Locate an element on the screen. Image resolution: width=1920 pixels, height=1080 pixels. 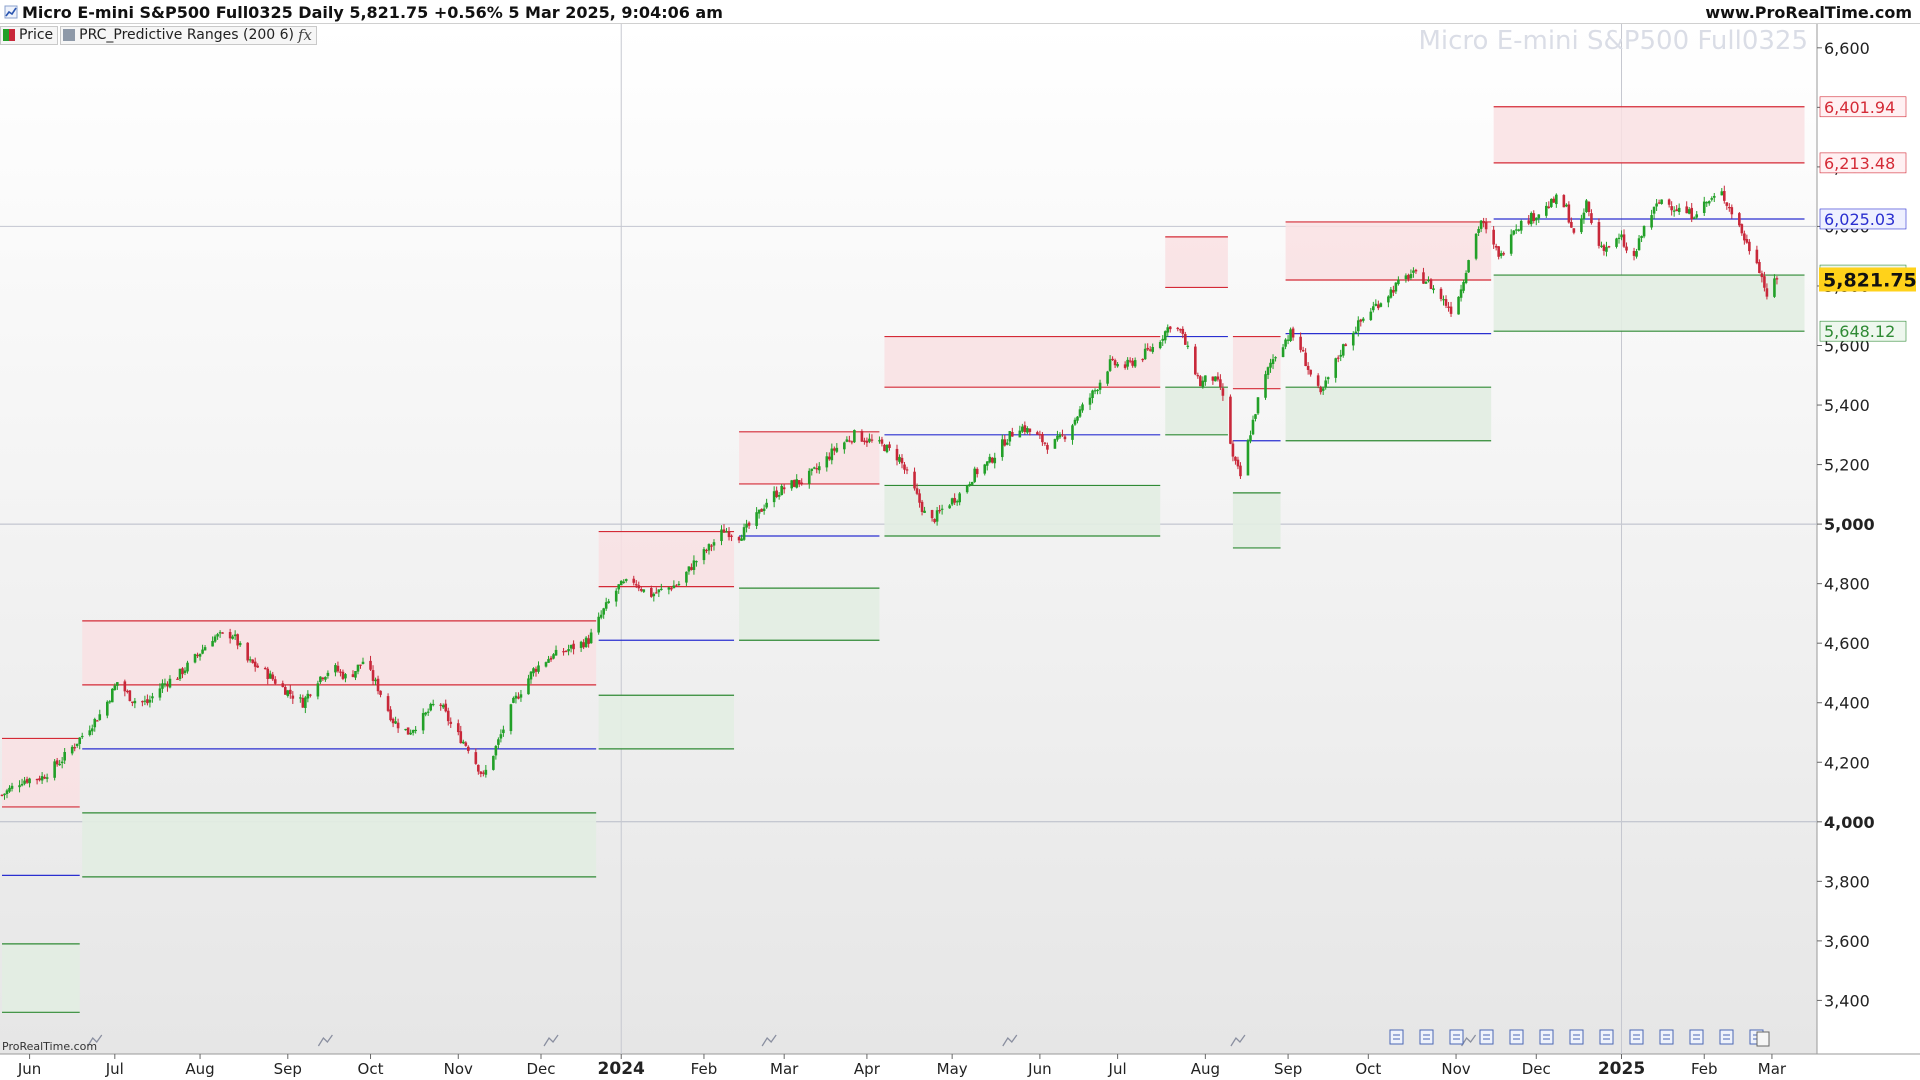
y-tick-label: 5,400 is located at coordinates (1847, 405).